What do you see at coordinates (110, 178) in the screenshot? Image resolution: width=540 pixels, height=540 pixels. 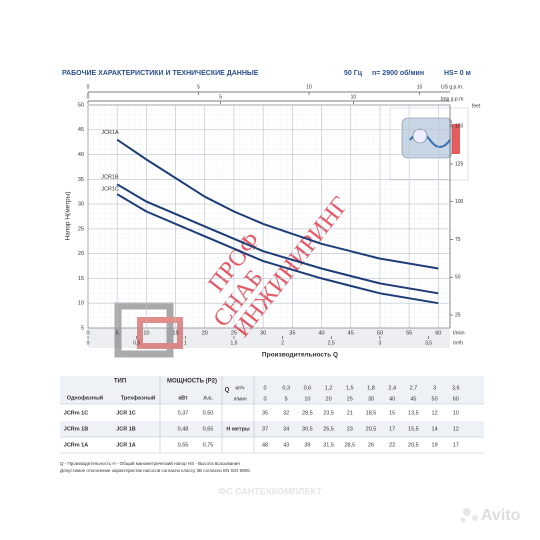 I see `curve-label: JCR1B` at bounding box center [110, 178].